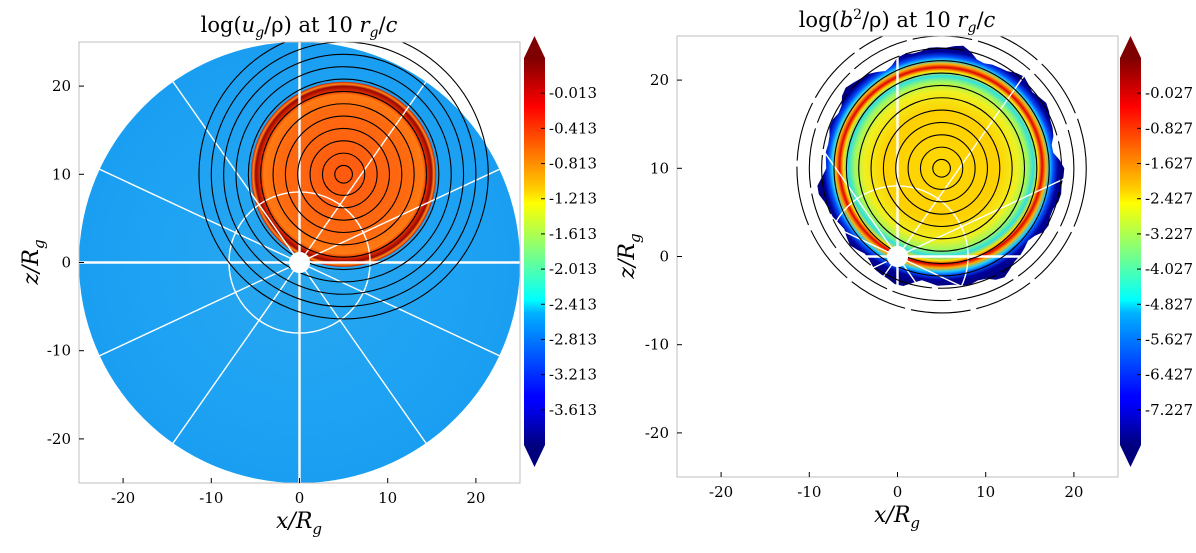 This screenshot has height=553, width=1196. Describe the element at coordinates (573, 234) in the screenshot. I see `colorbar-tick-label: -1.613` at that location.